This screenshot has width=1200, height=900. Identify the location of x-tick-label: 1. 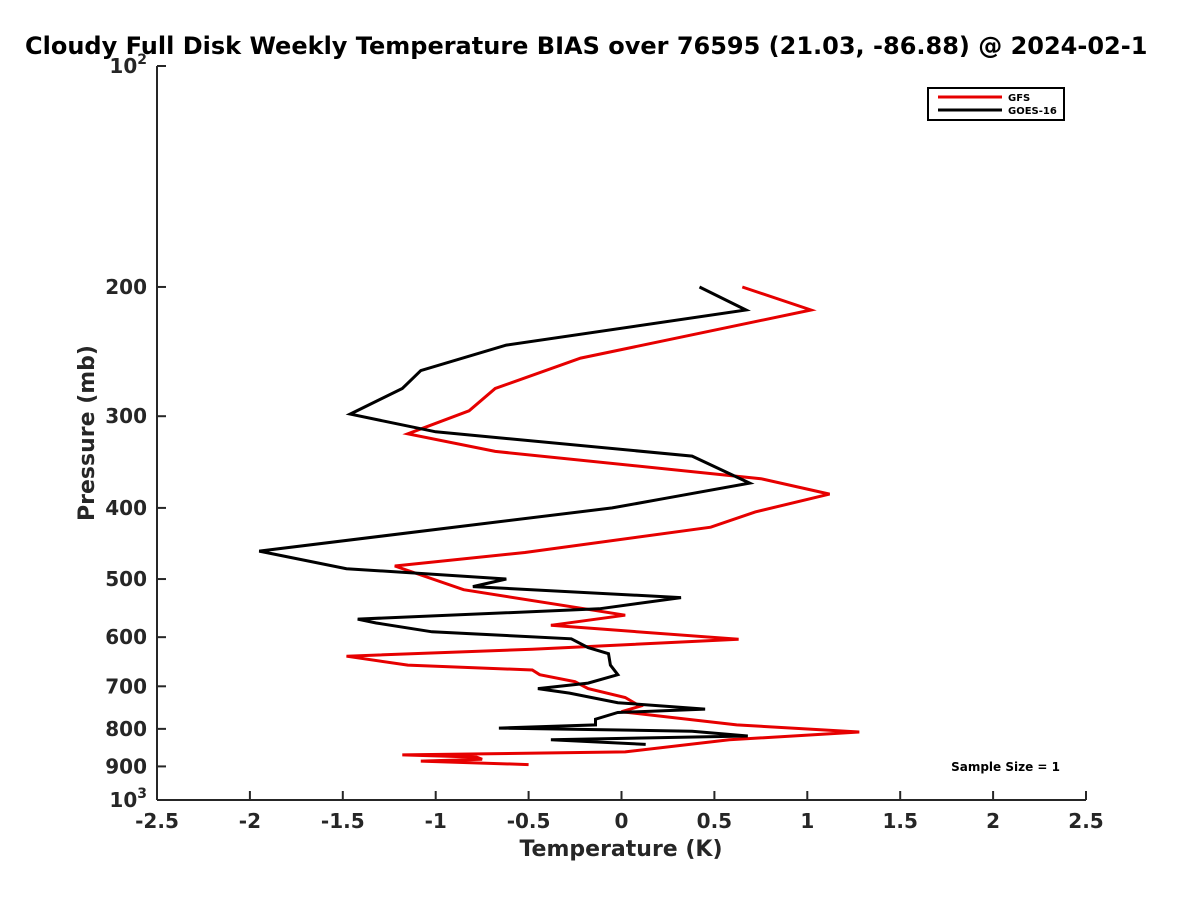
(807, 821).